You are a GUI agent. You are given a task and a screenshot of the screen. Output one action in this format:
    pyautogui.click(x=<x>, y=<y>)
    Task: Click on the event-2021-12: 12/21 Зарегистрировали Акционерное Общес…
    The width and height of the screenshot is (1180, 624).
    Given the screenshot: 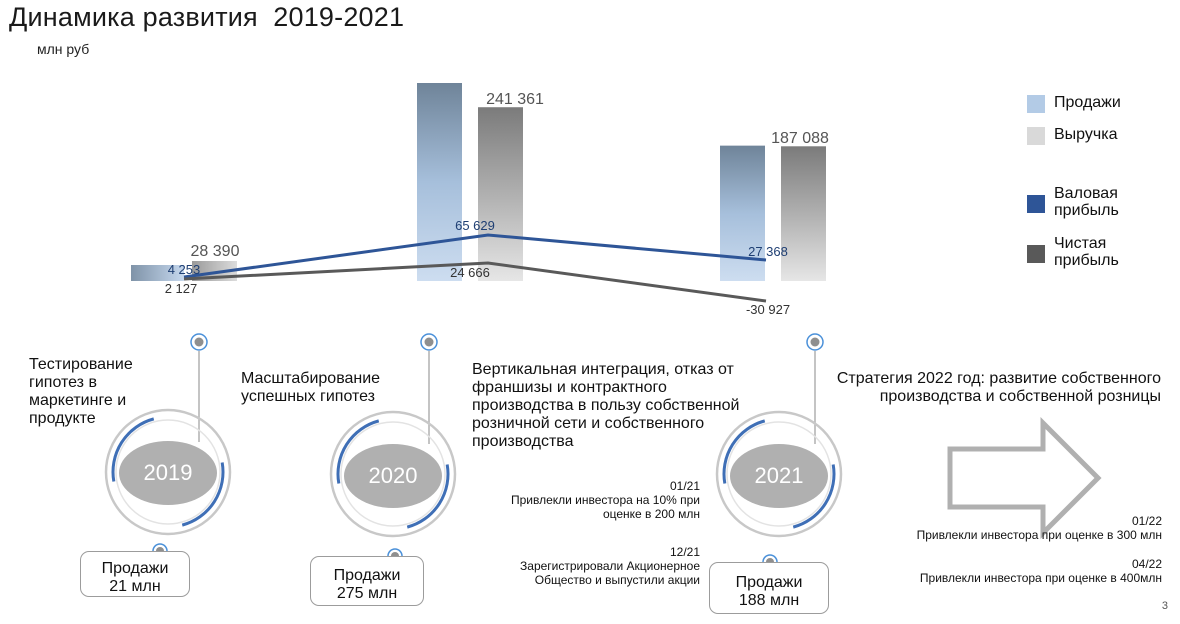 What is the action you would take?
    pyautogui.click(x=600, y=566)
    